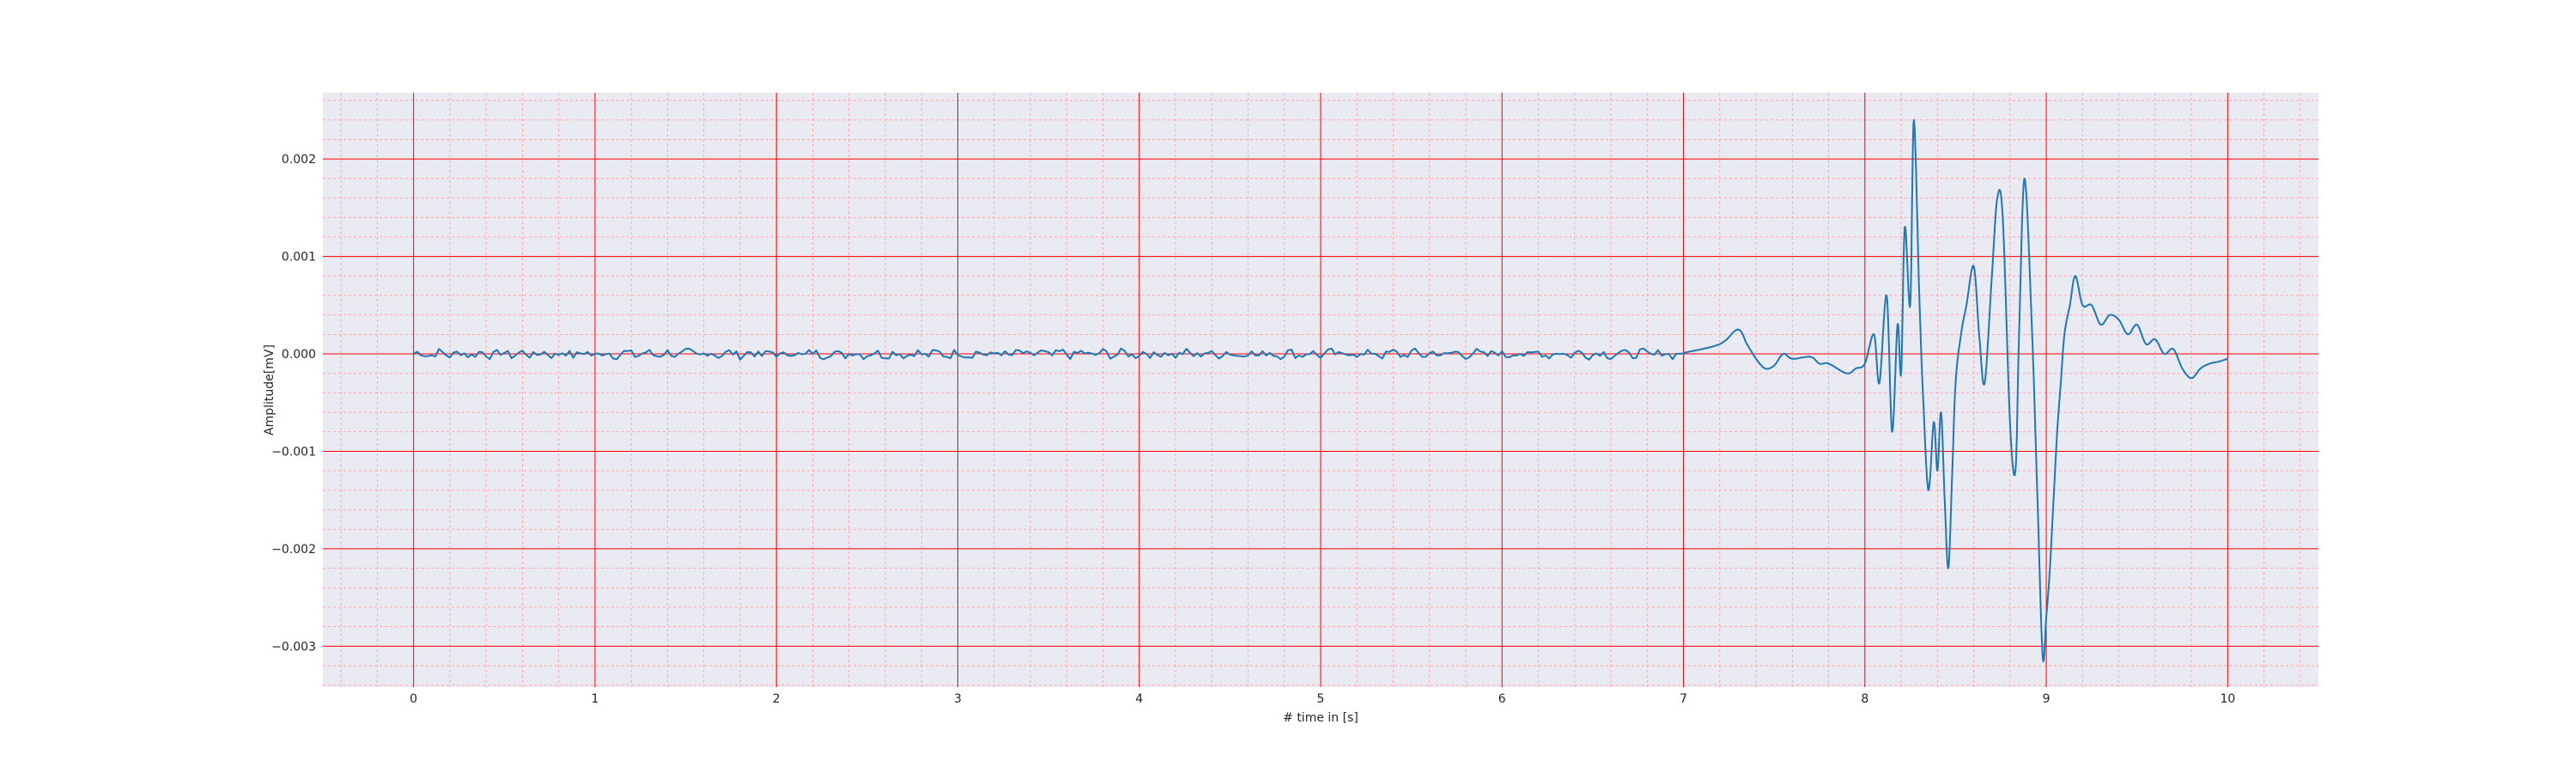 The width and height of the screenshot is (2576, 773). I want to click on y-axis-label: Amplitude[mV], so click(269, 389).